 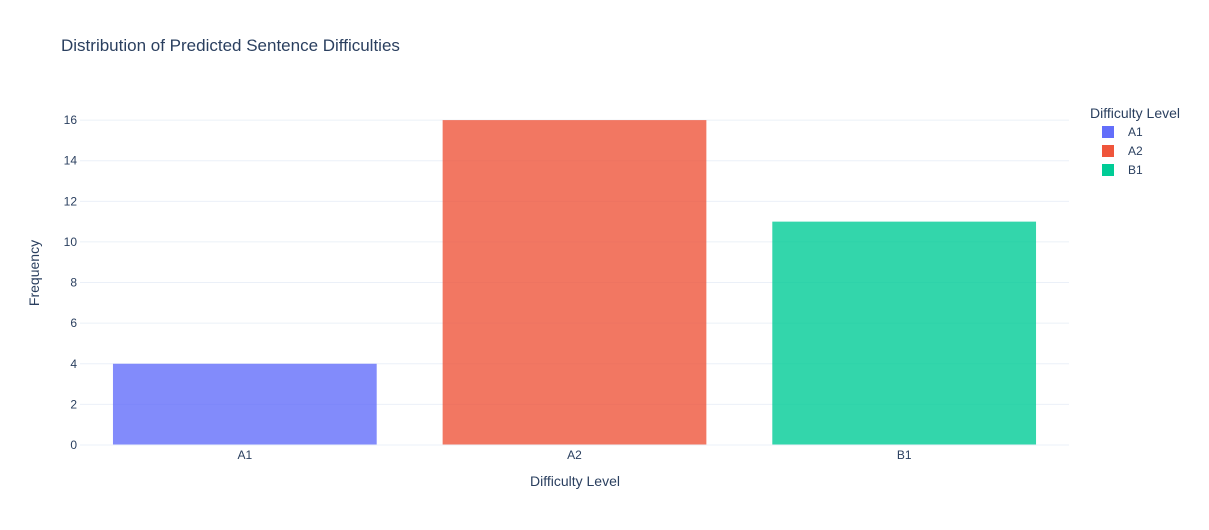 What do you see at coordinates (244, 455) in the screenshot?
I see `x-tick-label: A1` at bounding box center [244, 455].